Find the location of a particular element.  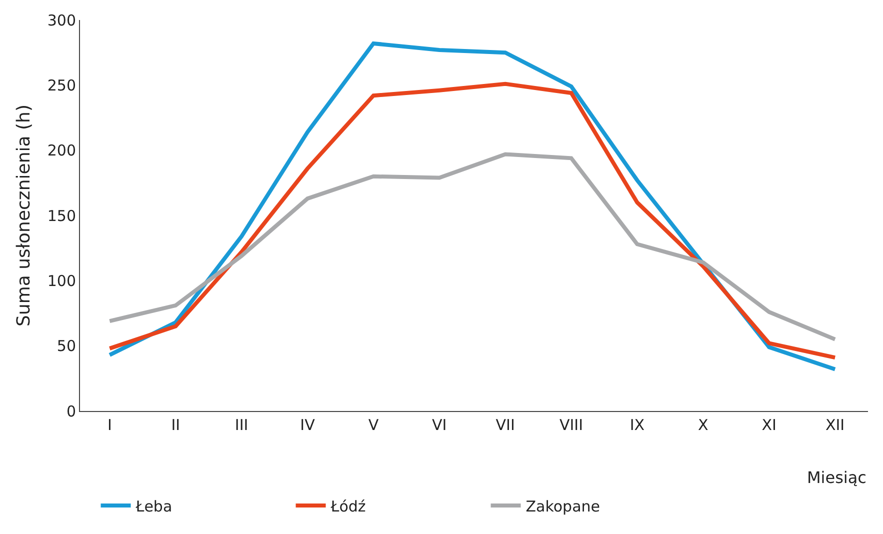

y-tick-label: 0 is located at coordinates (71, 411).